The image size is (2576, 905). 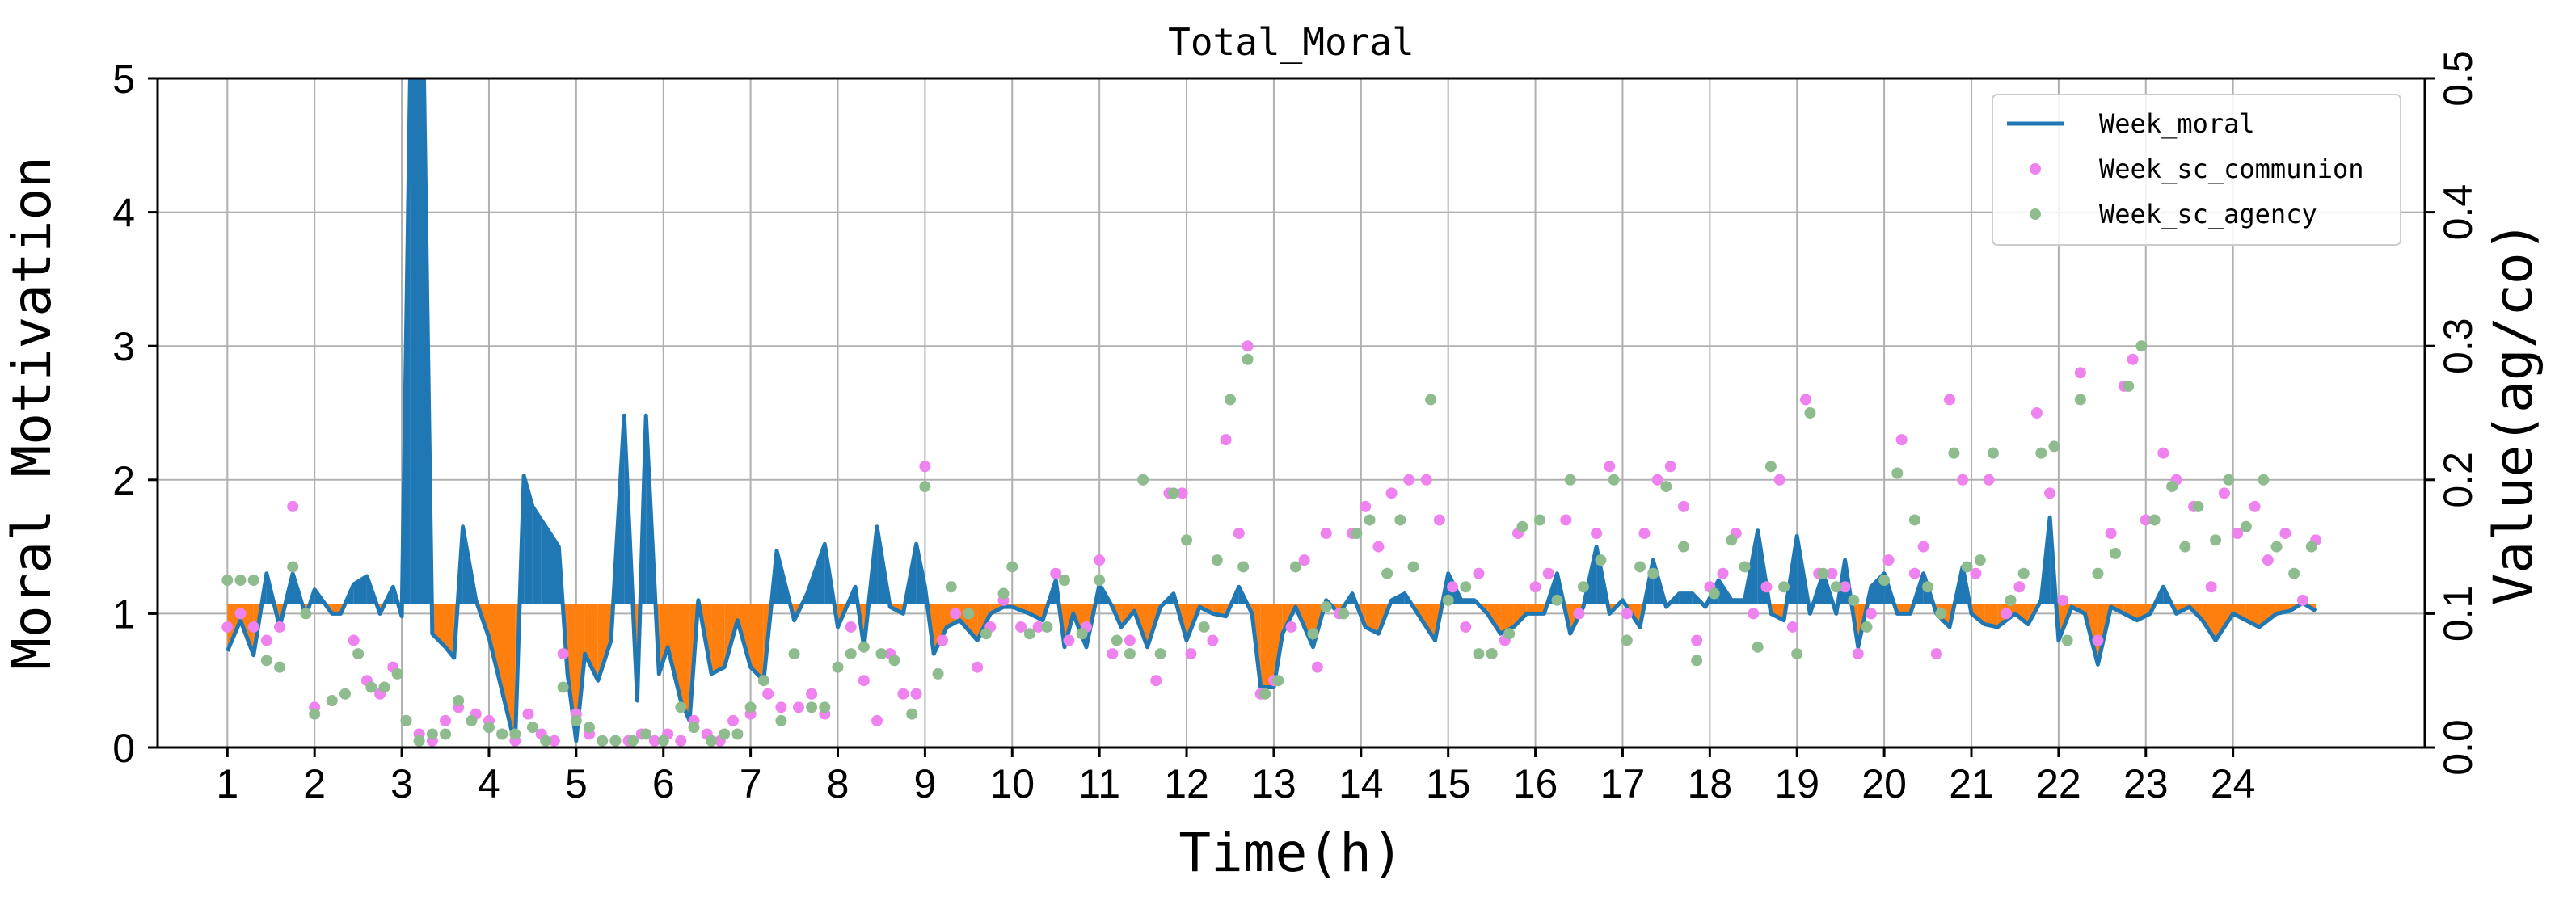 I want to click on legend-box, so click(x=2196, y=170).